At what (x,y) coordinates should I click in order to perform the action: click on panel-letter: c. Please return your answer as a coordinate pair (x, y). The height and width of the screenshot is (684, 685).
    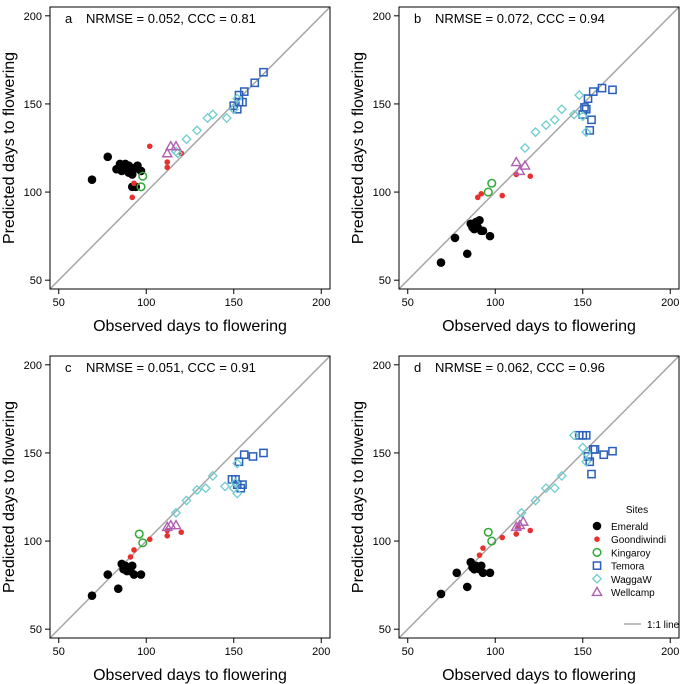
    Looking at the image, I should click on (68, 367).